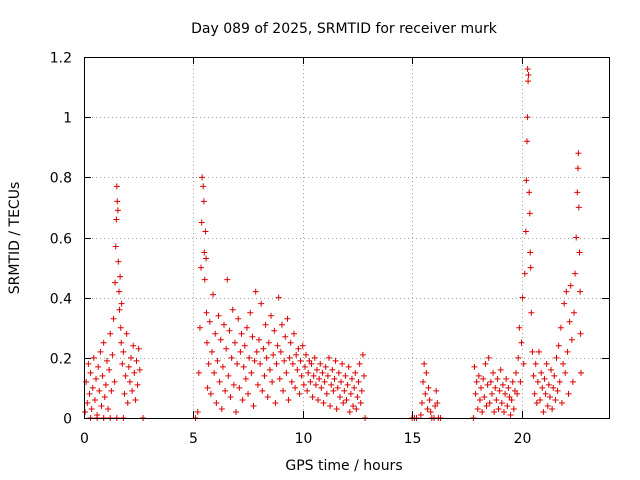 The width and height of the screenshot is (640, 480). I want to click on y-tick-label: 0.8, so click(61, 179).